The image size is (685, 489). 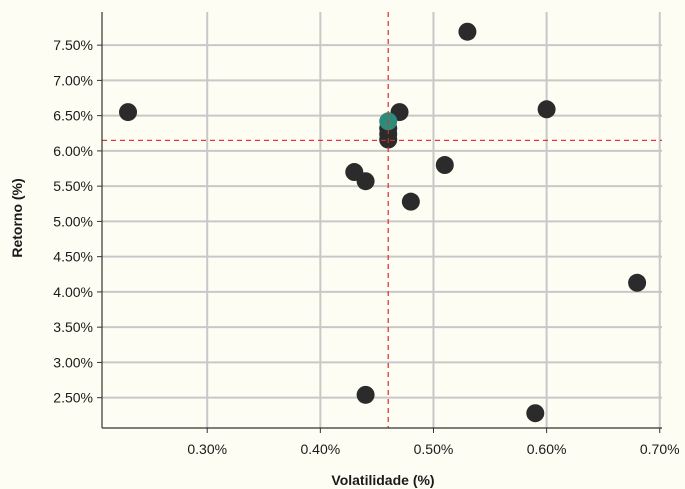 I want to click on x-tick-label-4: 0.70%, so click(x=660, y=449).